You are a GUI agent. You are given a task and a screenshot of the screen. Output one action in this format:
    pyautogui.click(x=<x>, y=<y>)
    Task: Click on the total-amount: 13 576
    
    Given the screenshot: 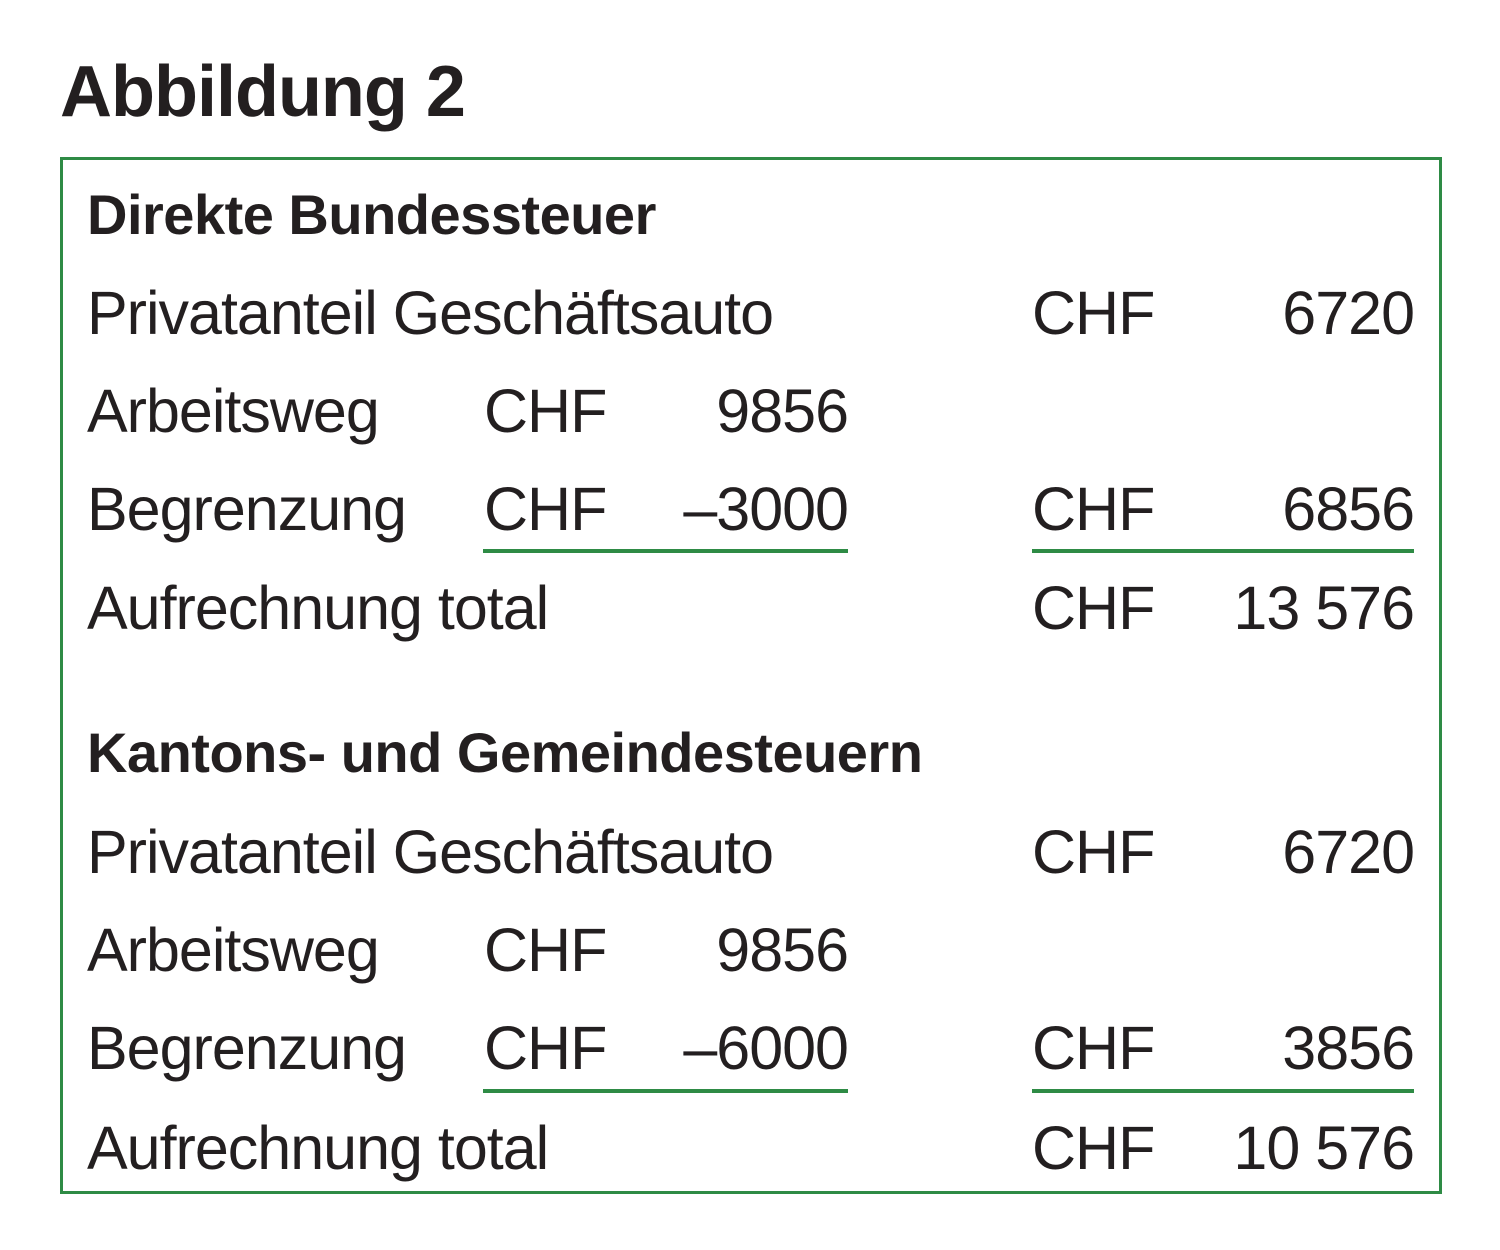 What is the action you would take?
    pyautogui.click(x=1324, y=608)
    